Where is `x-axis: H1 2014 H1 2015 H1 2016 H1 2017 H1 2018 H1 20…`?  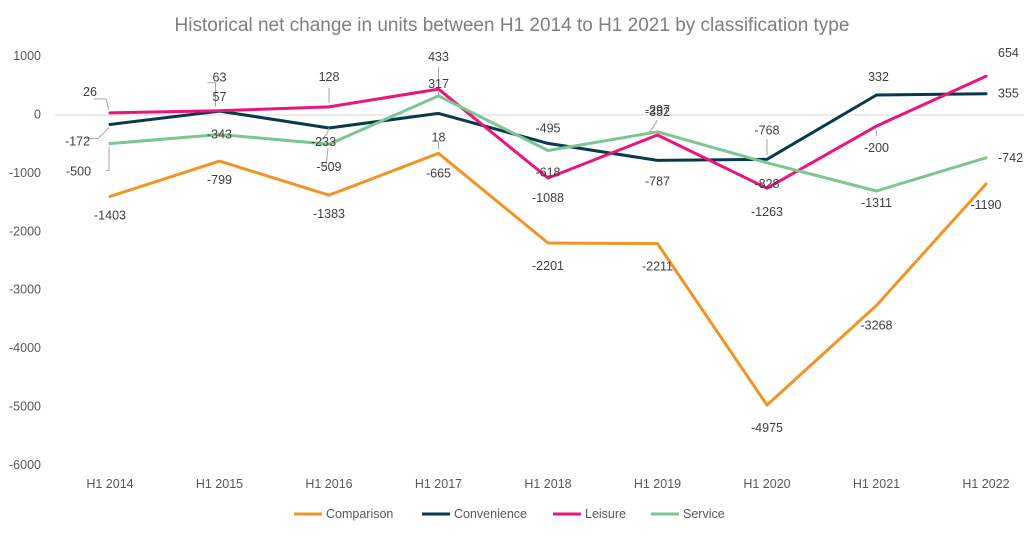 x-axis: H1 2014 H1 2015 H1 2016 H1 2017 H1 2018 H1 20… is located at coordinates (547, 484).